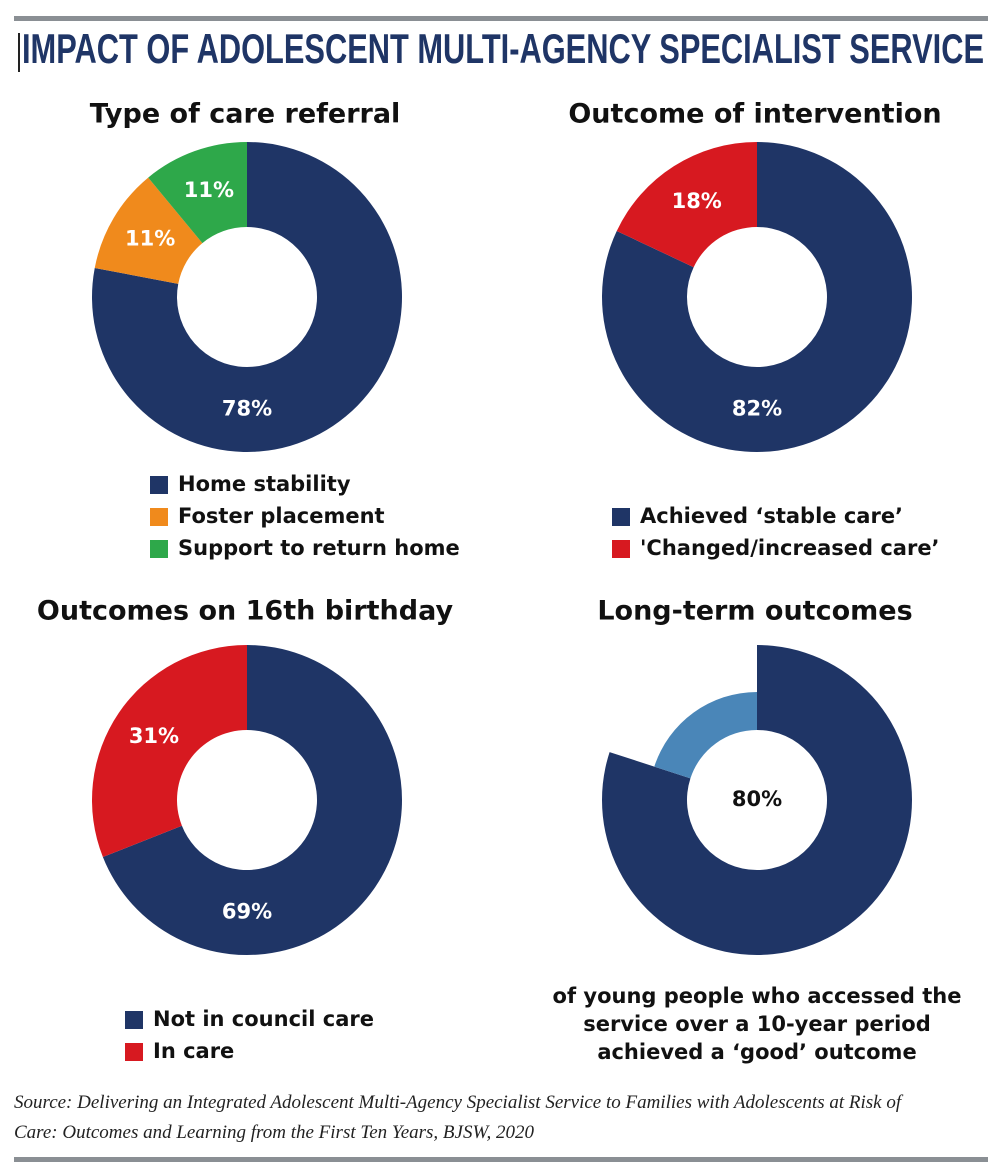 The height and width of the screenshot is (1173, 1002). Describe the element at coordinates (247, 912) in the screenshot. I see `value-label: 69%` at that location.